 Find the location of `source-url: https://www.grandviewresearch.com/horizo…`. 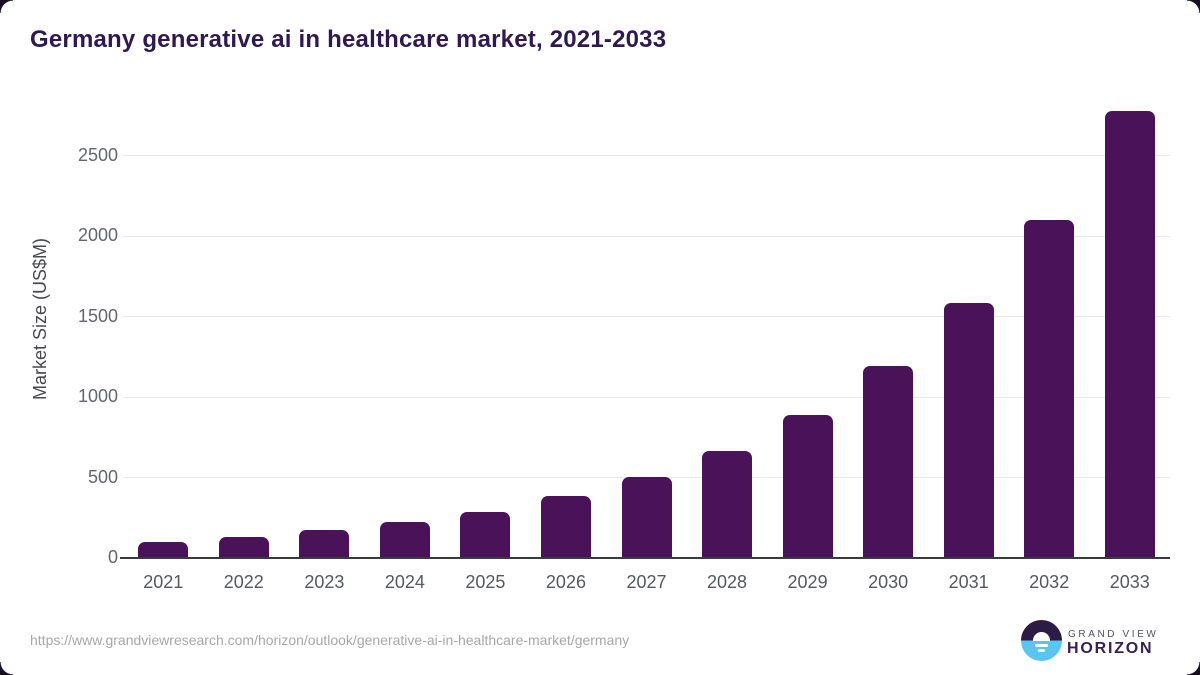

source-url: https://www.grandviewresearch.com/horizo… is located at coordinates (330, 640).